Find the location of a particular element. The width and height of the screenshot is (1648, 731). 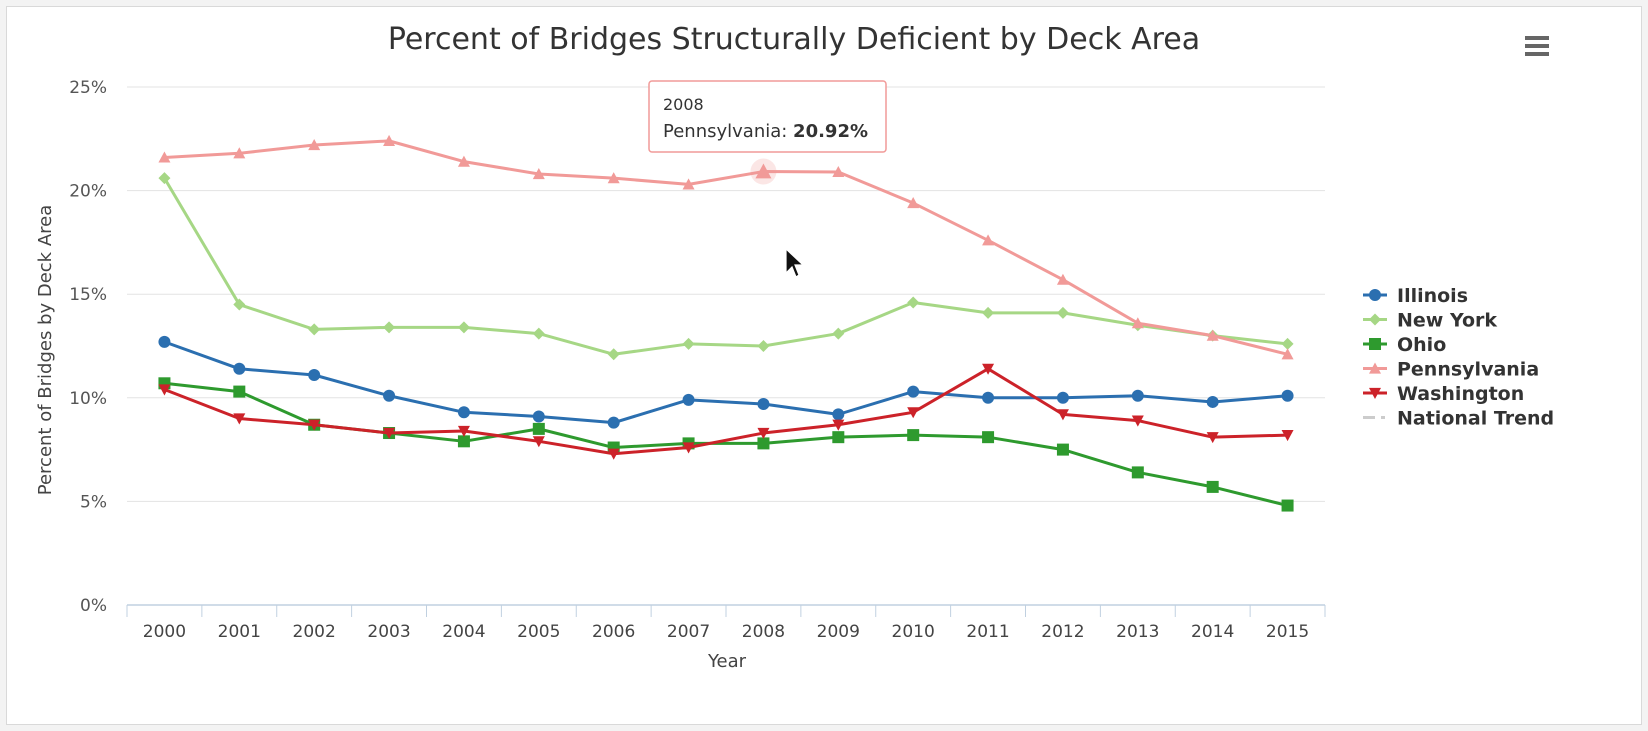

hover-point is located at coordinates (763, 171).